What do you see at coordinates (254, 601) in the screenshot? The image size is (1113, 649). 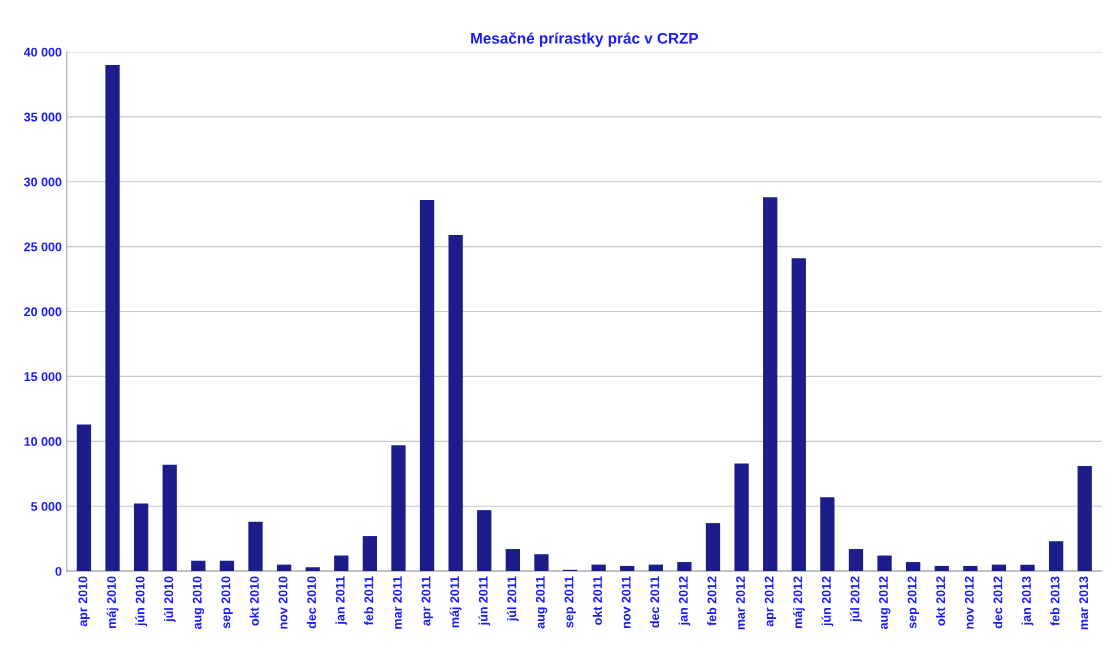 I see `x-tick-label: okt 2010` at bounding box center [254, 601].